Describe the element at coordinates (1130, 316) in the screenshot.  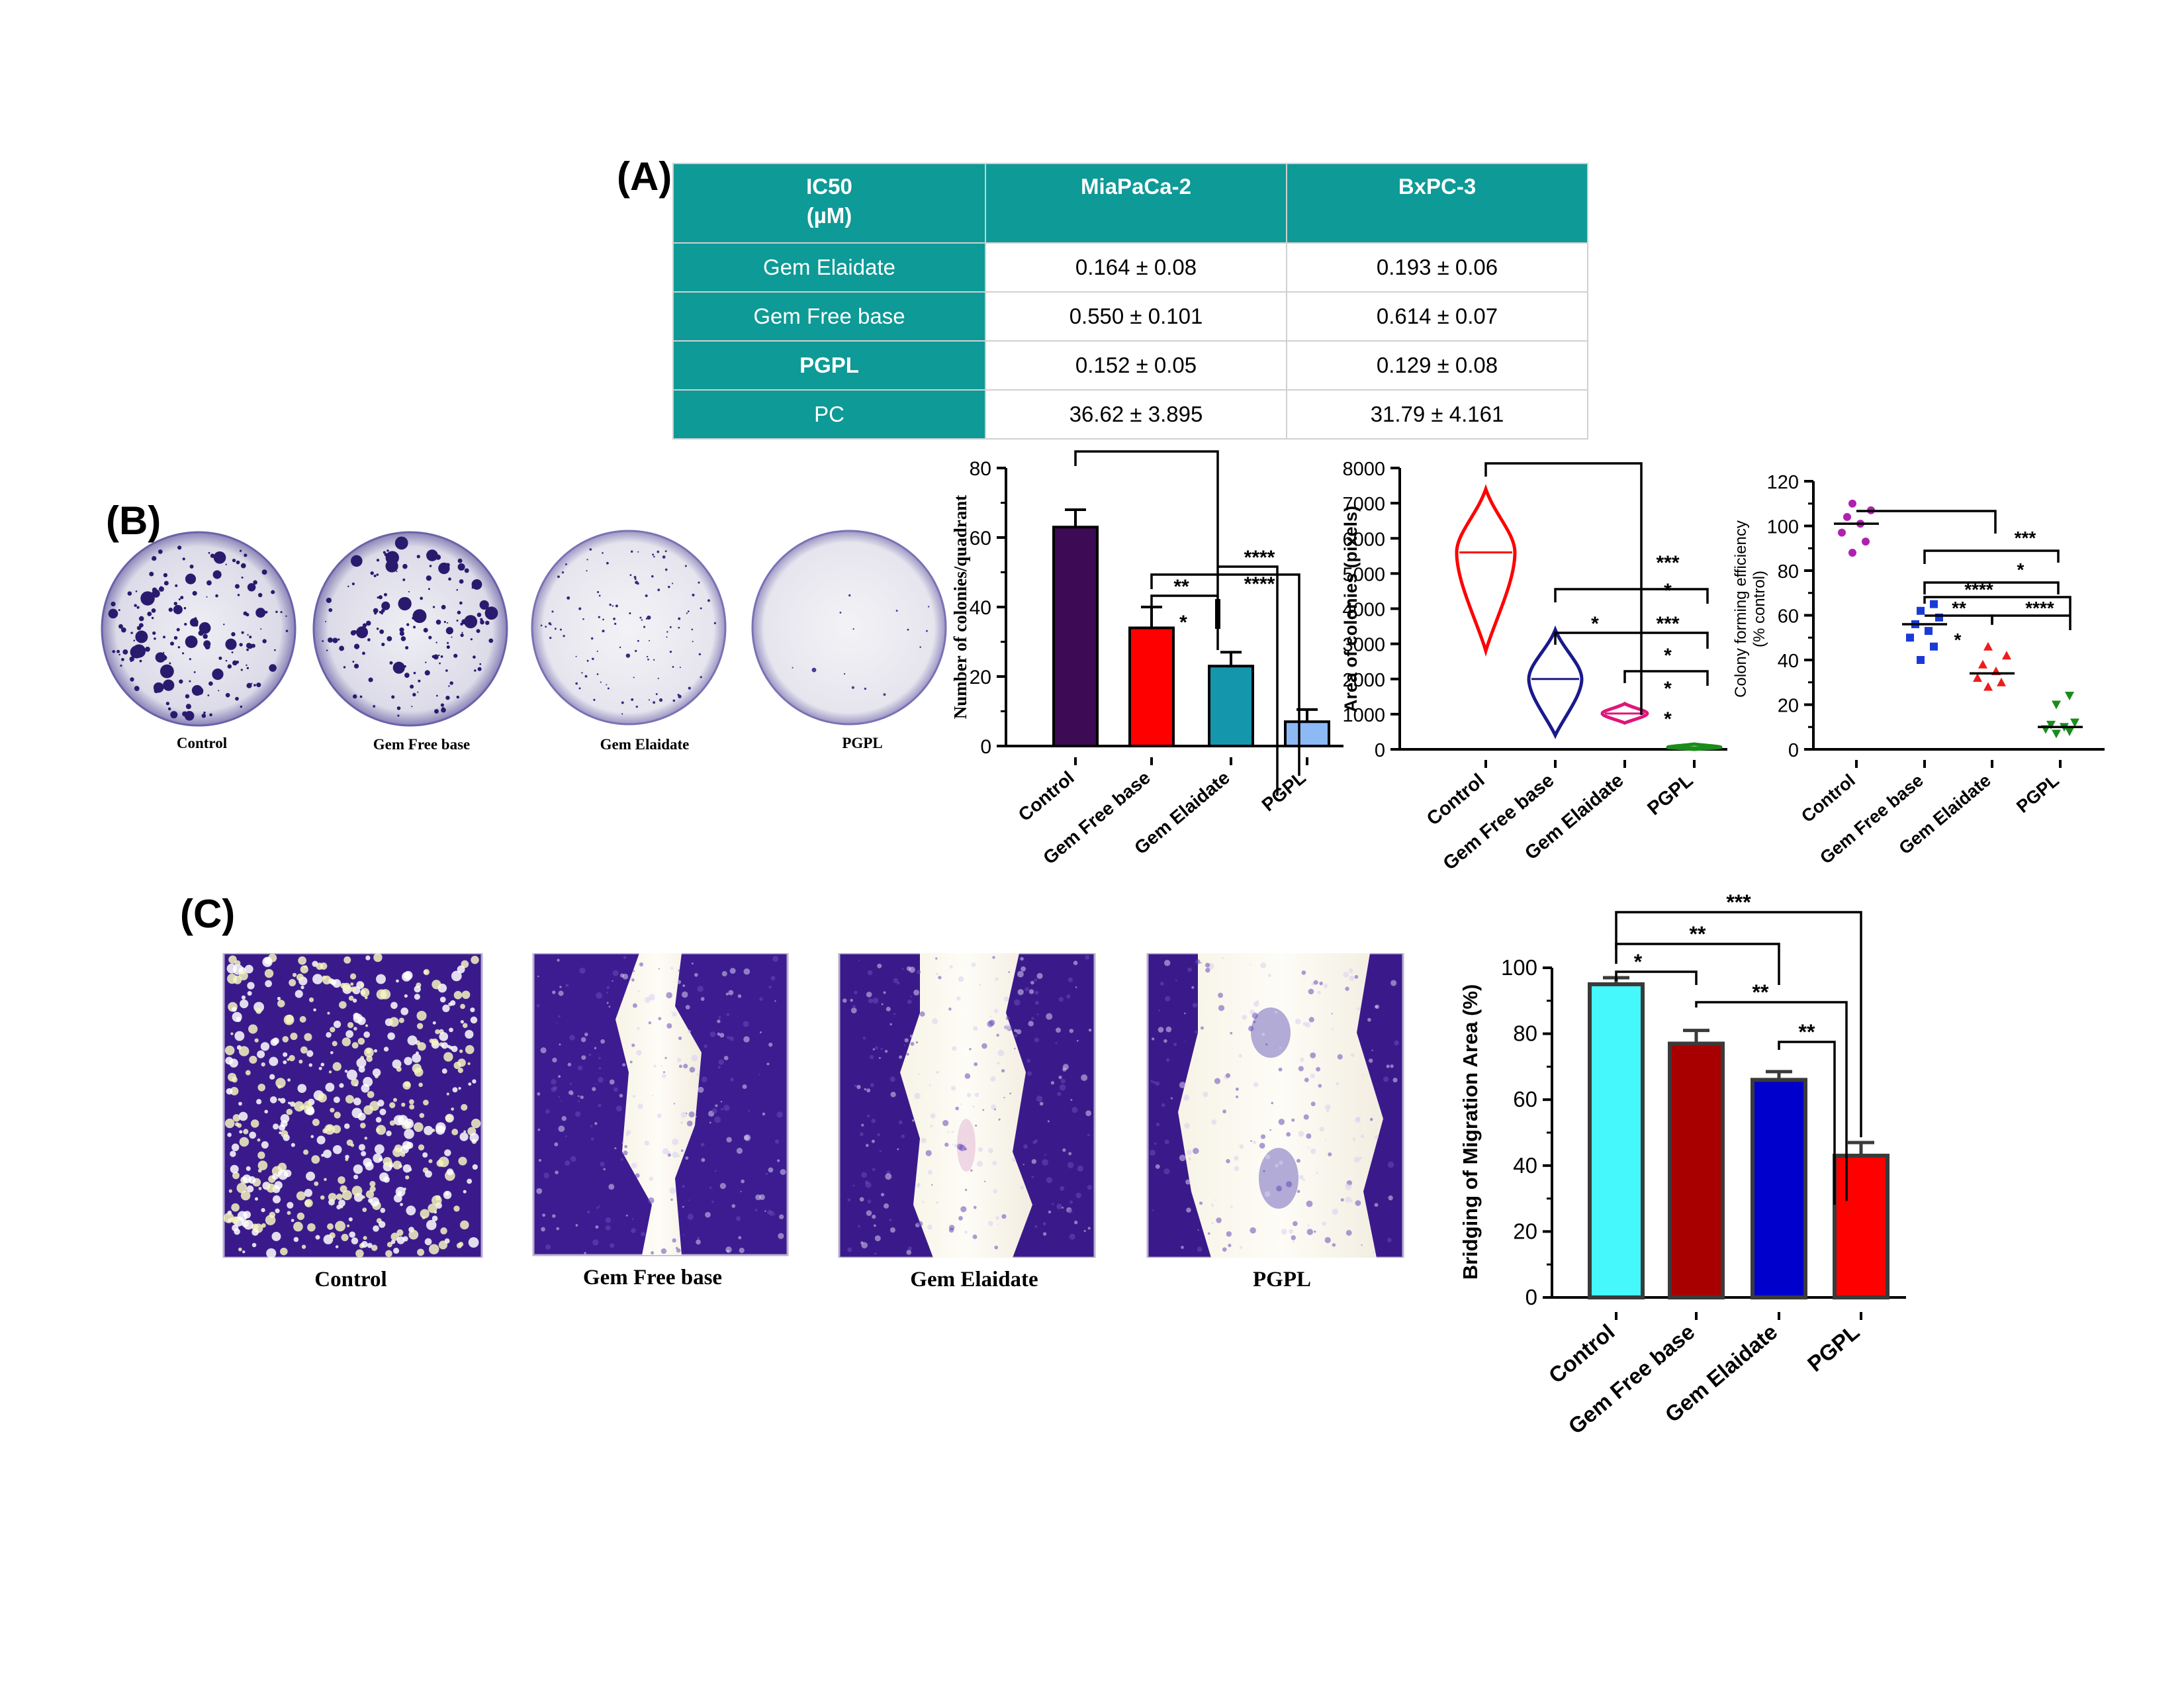
I see `table-row: Gem Free base 0.550 ± 0.101 0.614 ± 0.07` at that location.